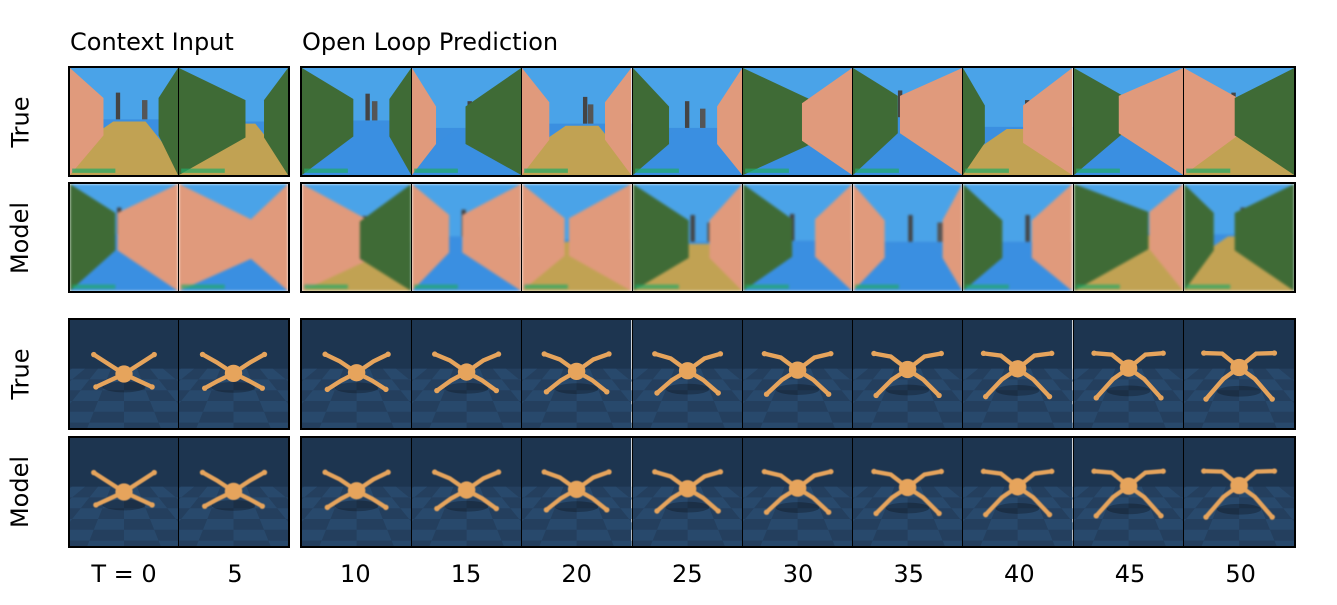 The height and width of the screenshot is (605, 1337). I want to click on row-label-model-ant: Model, so click(20, 492).